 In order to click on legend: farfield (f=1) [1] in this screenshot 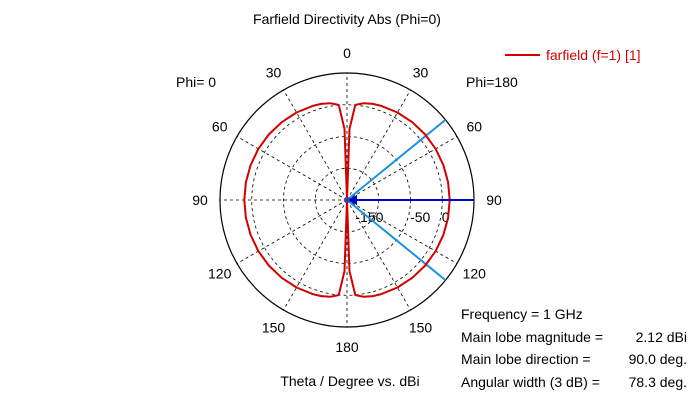, I will do `click(573, 55)`.